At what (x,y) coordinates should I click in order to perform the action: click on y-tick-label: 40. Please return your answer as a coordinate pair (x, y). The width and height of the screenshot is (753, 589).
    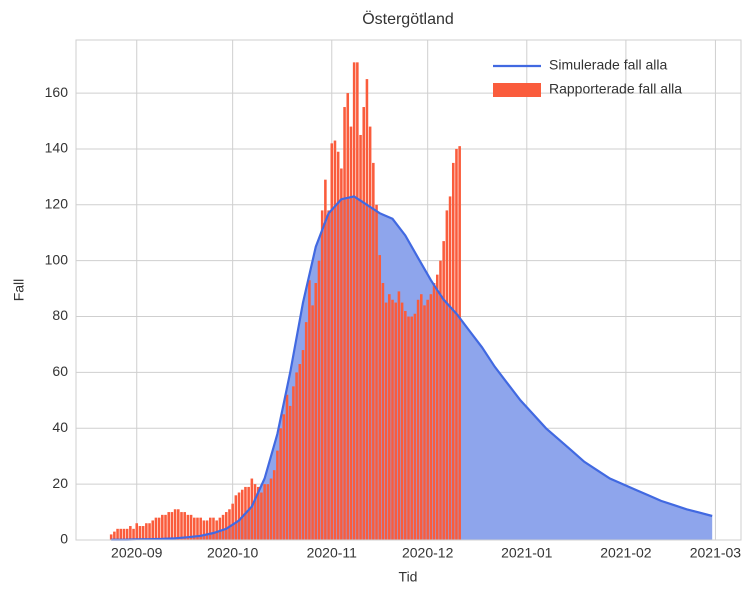
    Looking at the image, I should click on (60, 427).